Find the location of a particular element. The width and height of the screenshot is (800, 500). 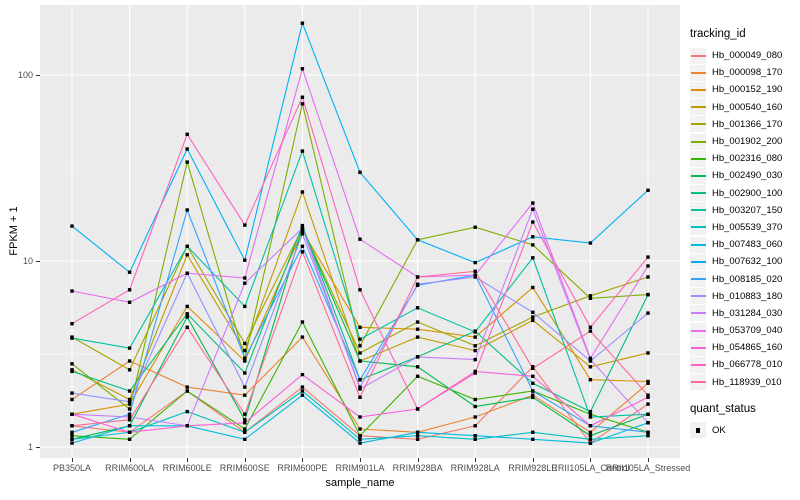

legend-title-quant-status: quant_status is located at coordinates (723, 408).